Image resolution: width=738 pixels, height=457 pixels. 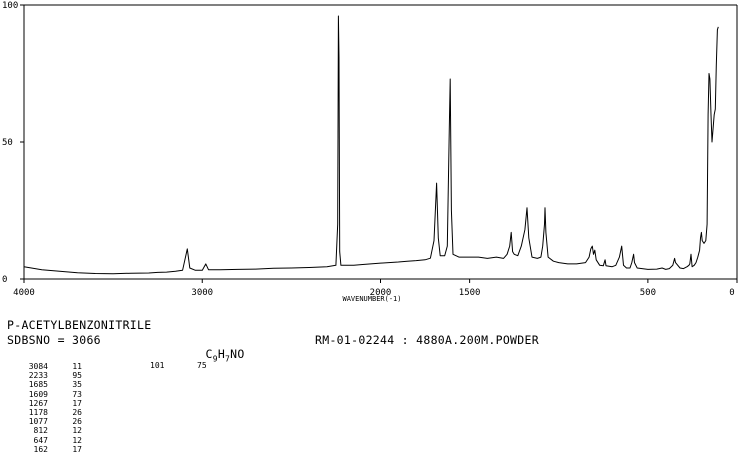 I want to click on peak-row: 812 12, so click(x=53, y=430).